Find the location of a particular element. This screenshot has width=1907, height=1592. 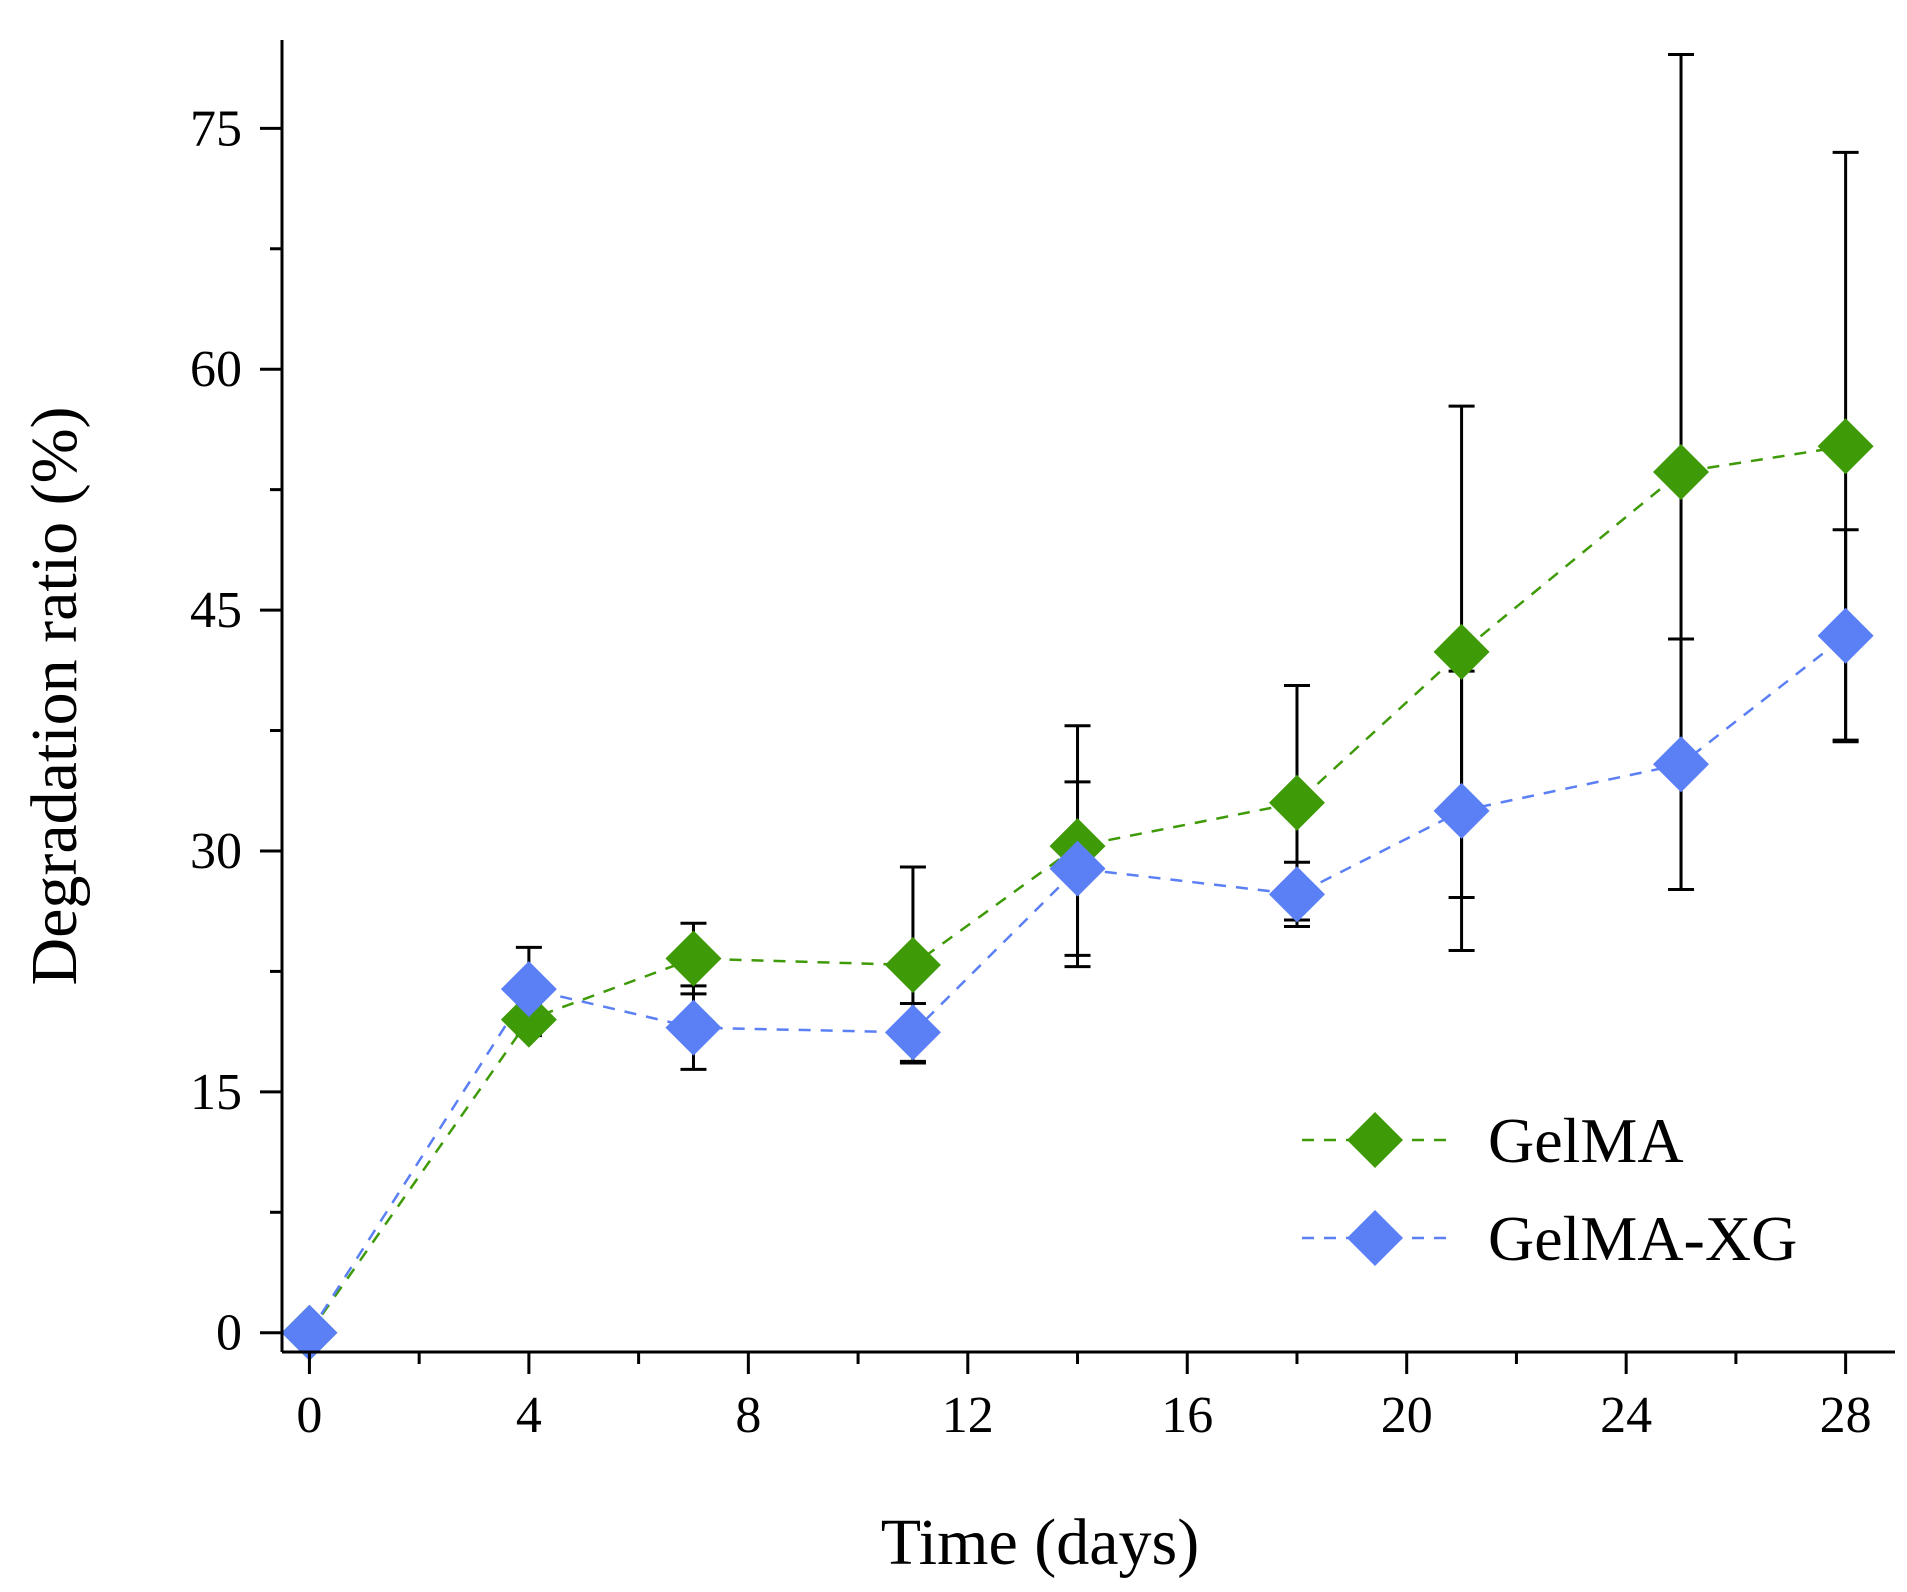

x-tick-label: 4 is located at coordinates (529, 1415).